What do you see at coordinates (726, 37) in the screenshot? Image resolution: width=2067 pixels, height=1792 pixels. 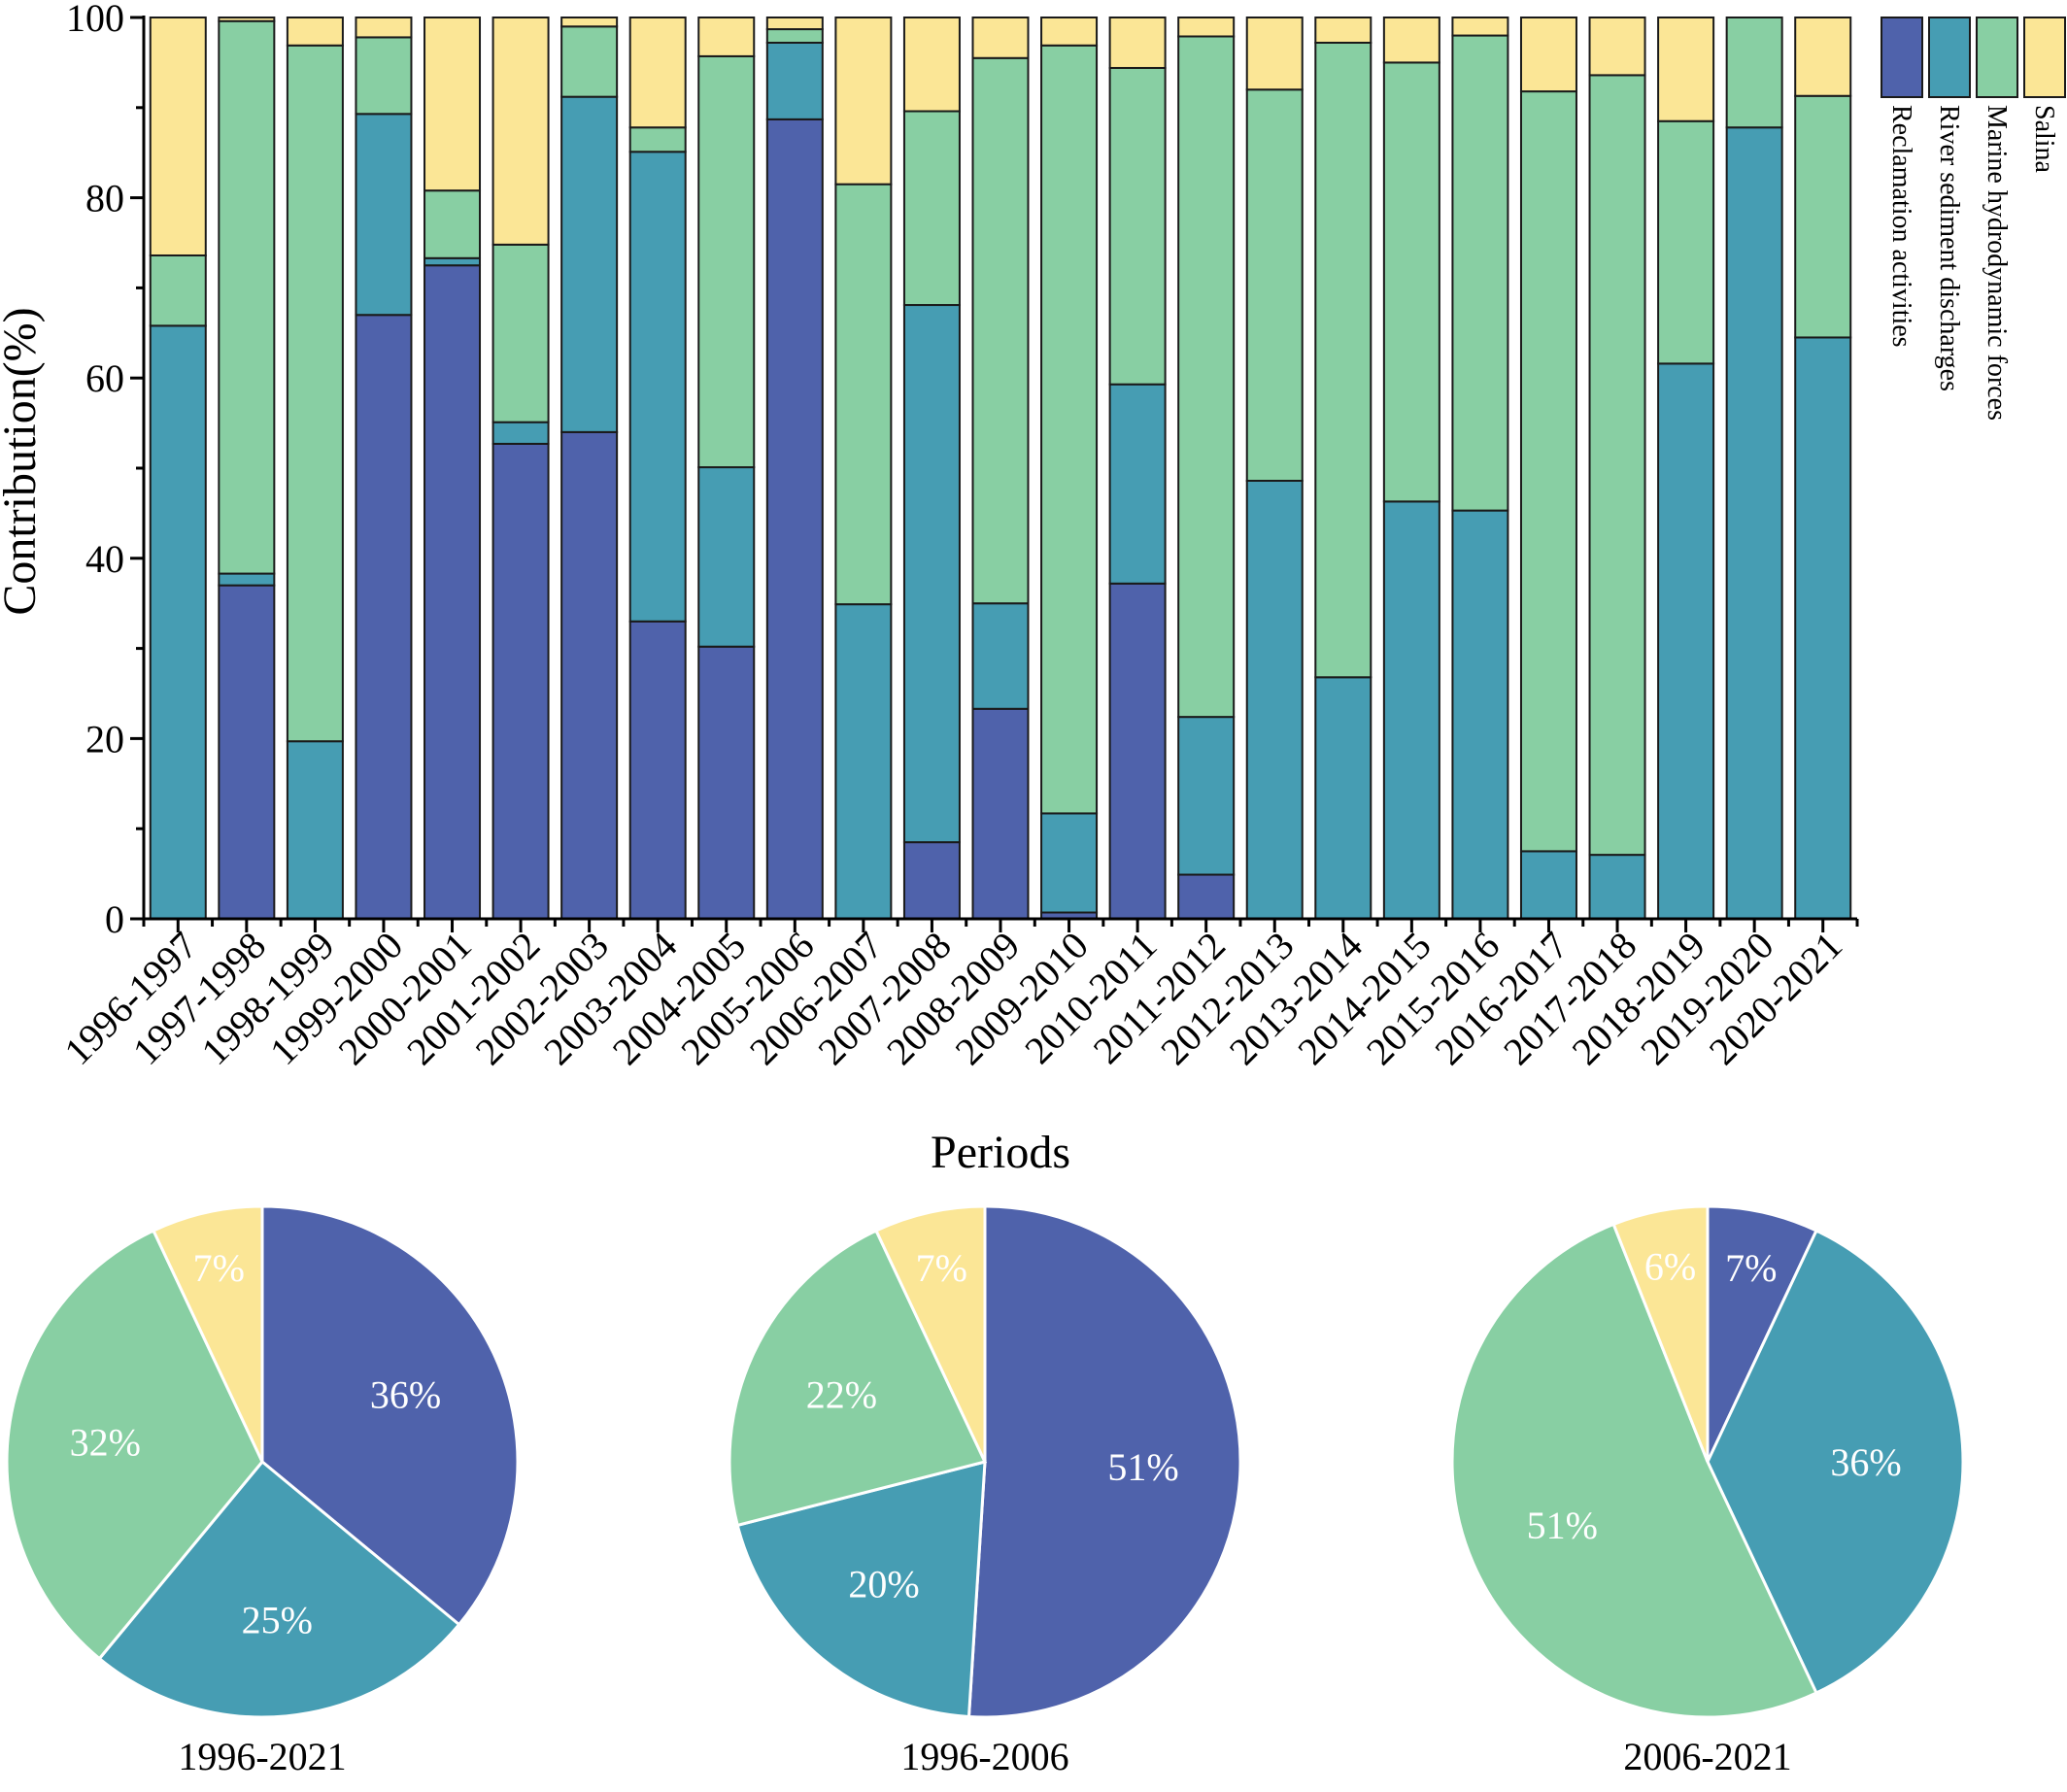 I see `bar-salina-2004-2005` at bounding box center [726, 37].